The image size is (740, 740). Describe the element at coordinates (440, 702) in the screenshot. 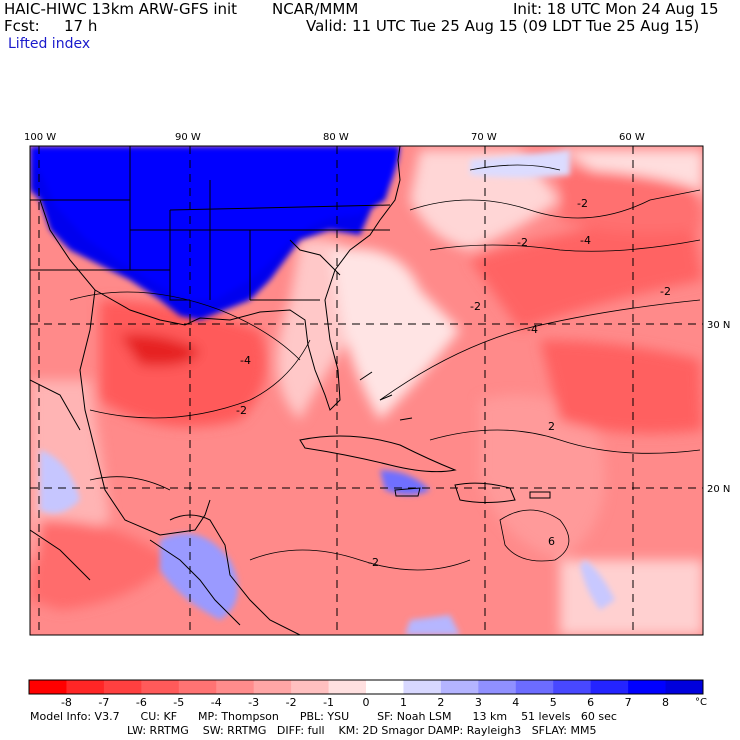

I see `legend-tick-label: 2` at that location.